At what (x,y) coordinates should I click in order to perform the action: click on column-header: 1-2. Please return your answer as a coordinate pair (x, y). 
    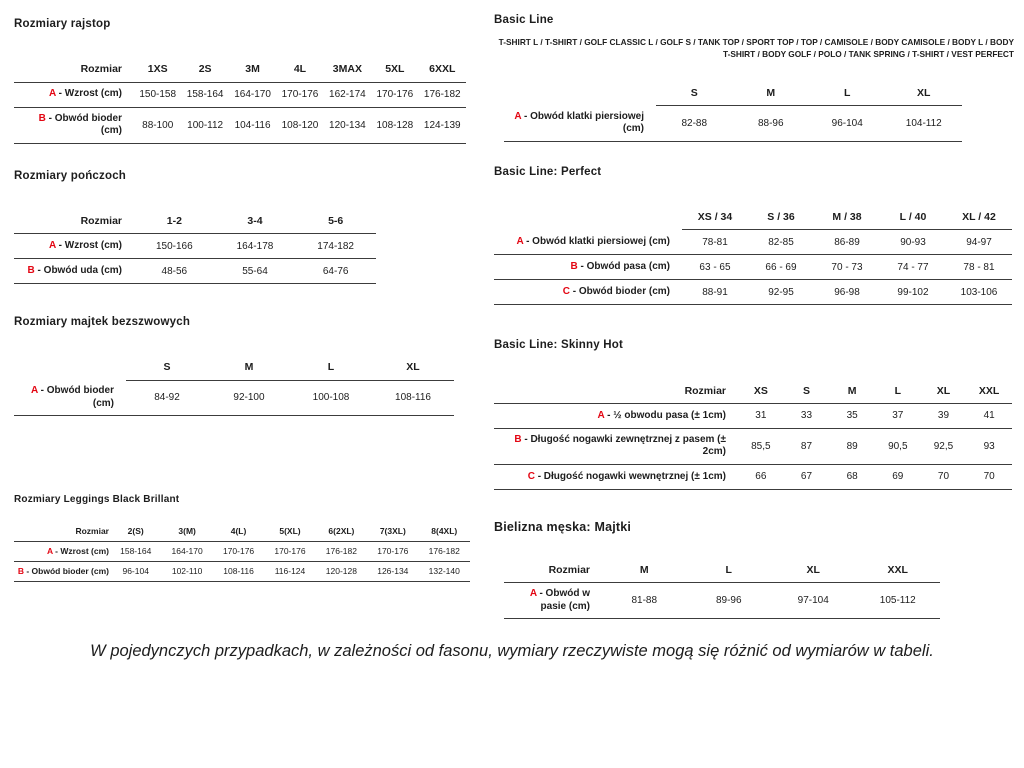
    Looking at the image, I should click on (174, 221).